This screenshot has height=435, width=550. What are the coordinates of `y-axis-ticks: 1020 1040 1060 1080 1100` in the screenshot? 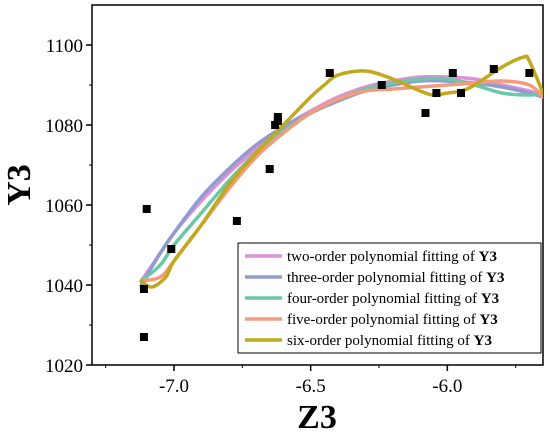 It's located at (68, 206).